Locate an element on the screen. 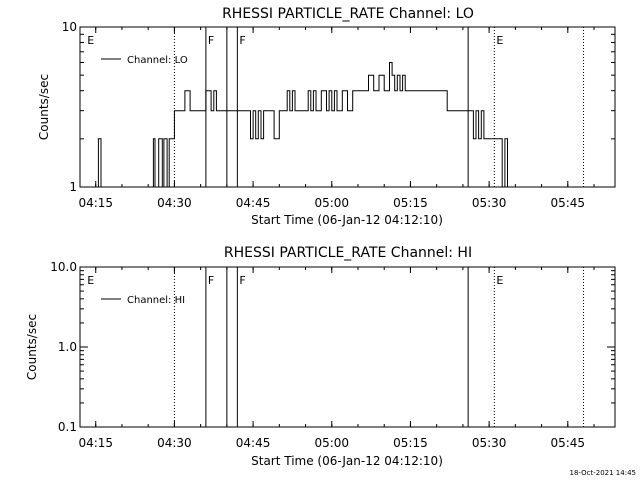 The image size is (640, 480). panel-hi-title: RHESSI PARTICLE_RATE Channel: HI is located at coordinates (348, 253).